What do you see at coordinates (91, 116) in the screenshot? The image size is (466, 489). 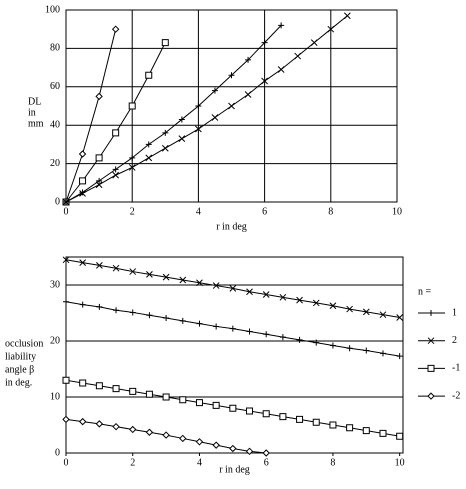 I see `series-line` at bounding box center [91, 116].